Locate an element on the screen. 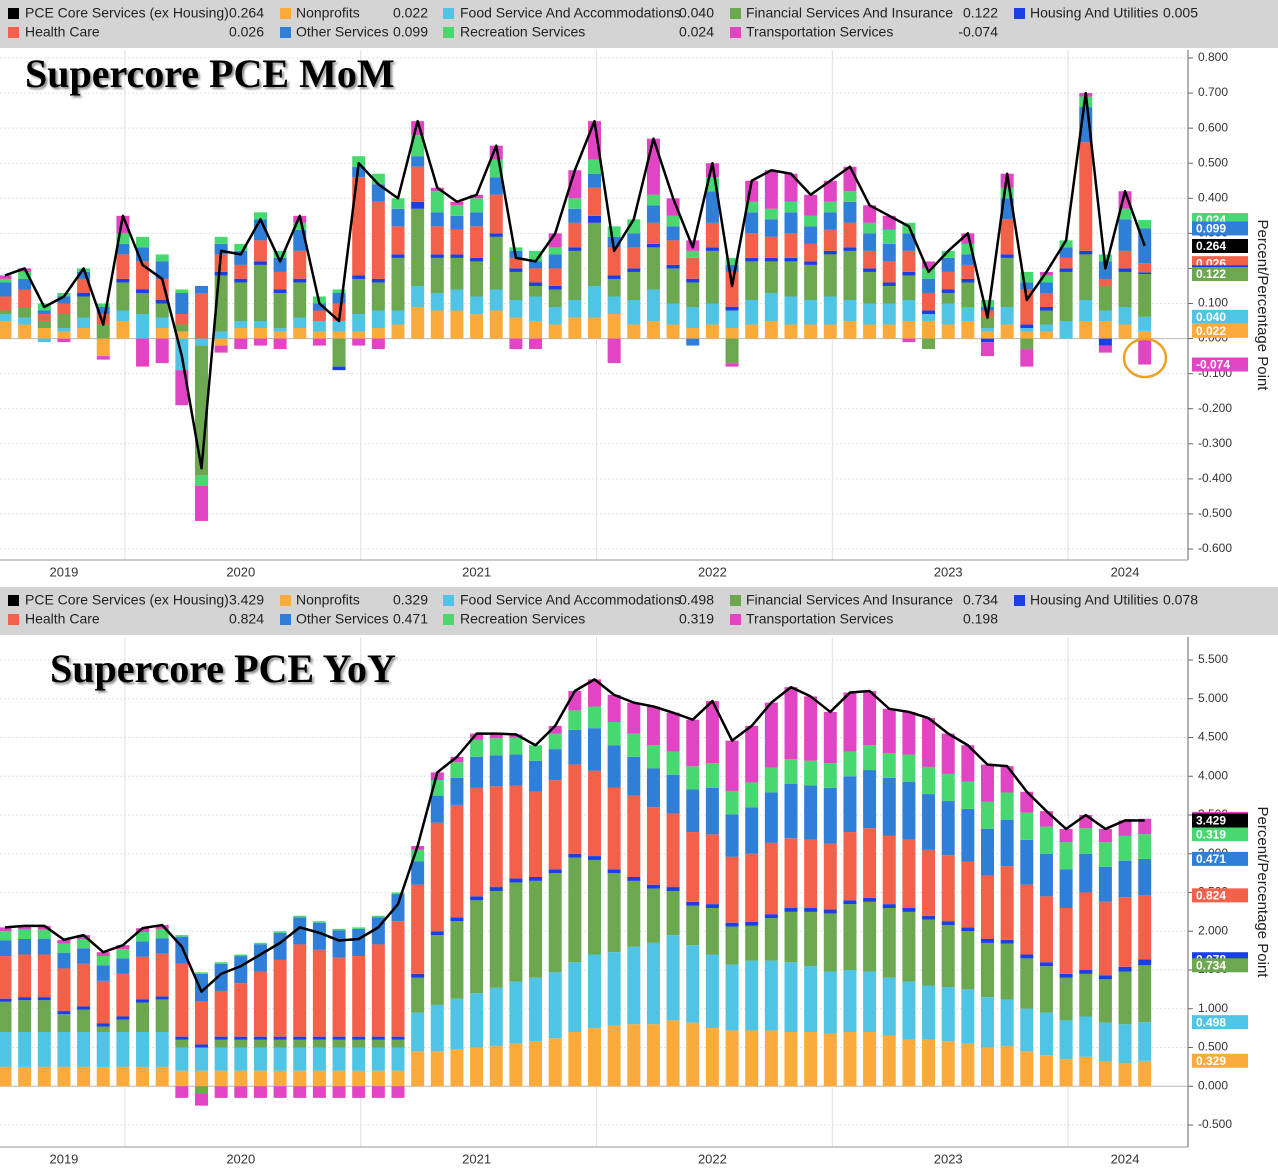 This screenshot has width=1278, height=1171. y-tick-label: 5.000 is located at coordinates (1213, 698).